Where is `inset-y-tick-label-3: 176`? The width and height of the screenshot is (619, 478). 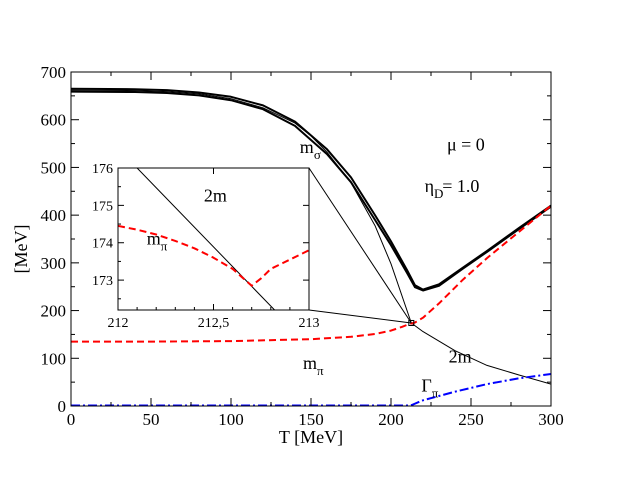
inset-y-tick-label-3: 176 is located at coordinates (102, 169).